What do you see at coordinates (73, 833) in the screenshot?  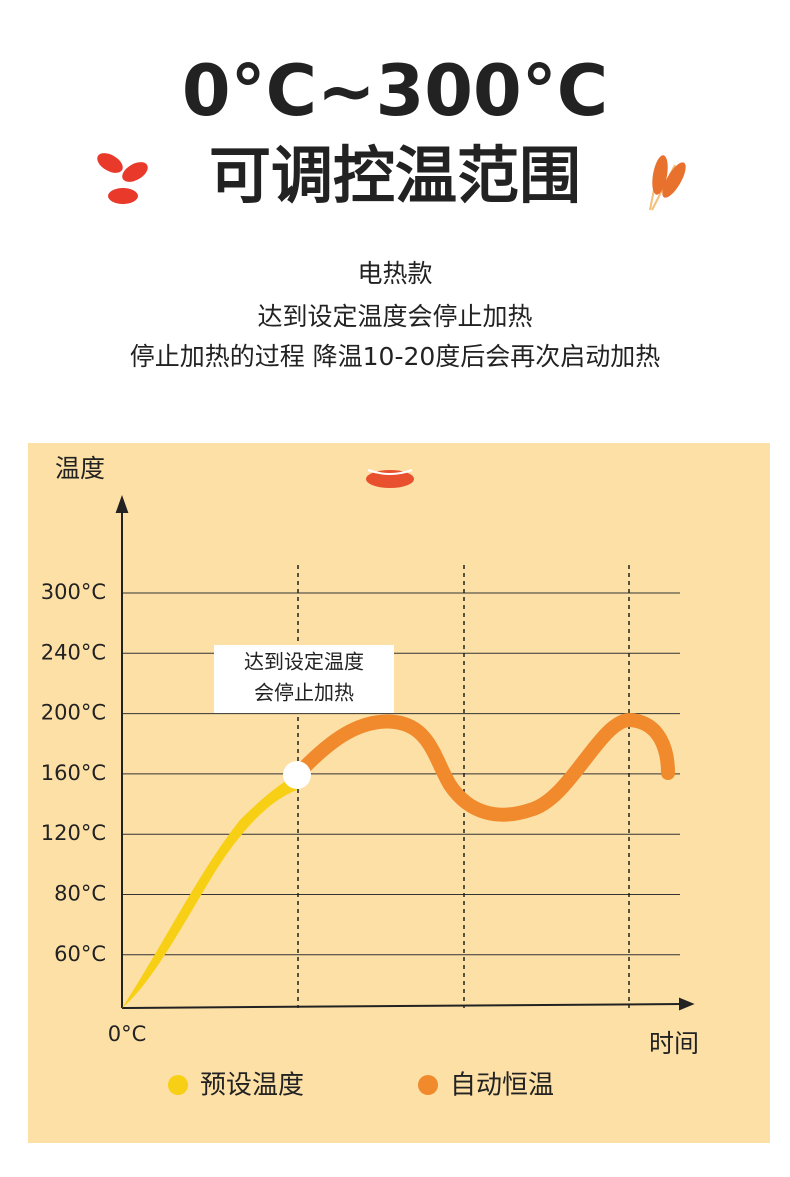 I see `level-label: 120°C` at bounding box center [73, 833].